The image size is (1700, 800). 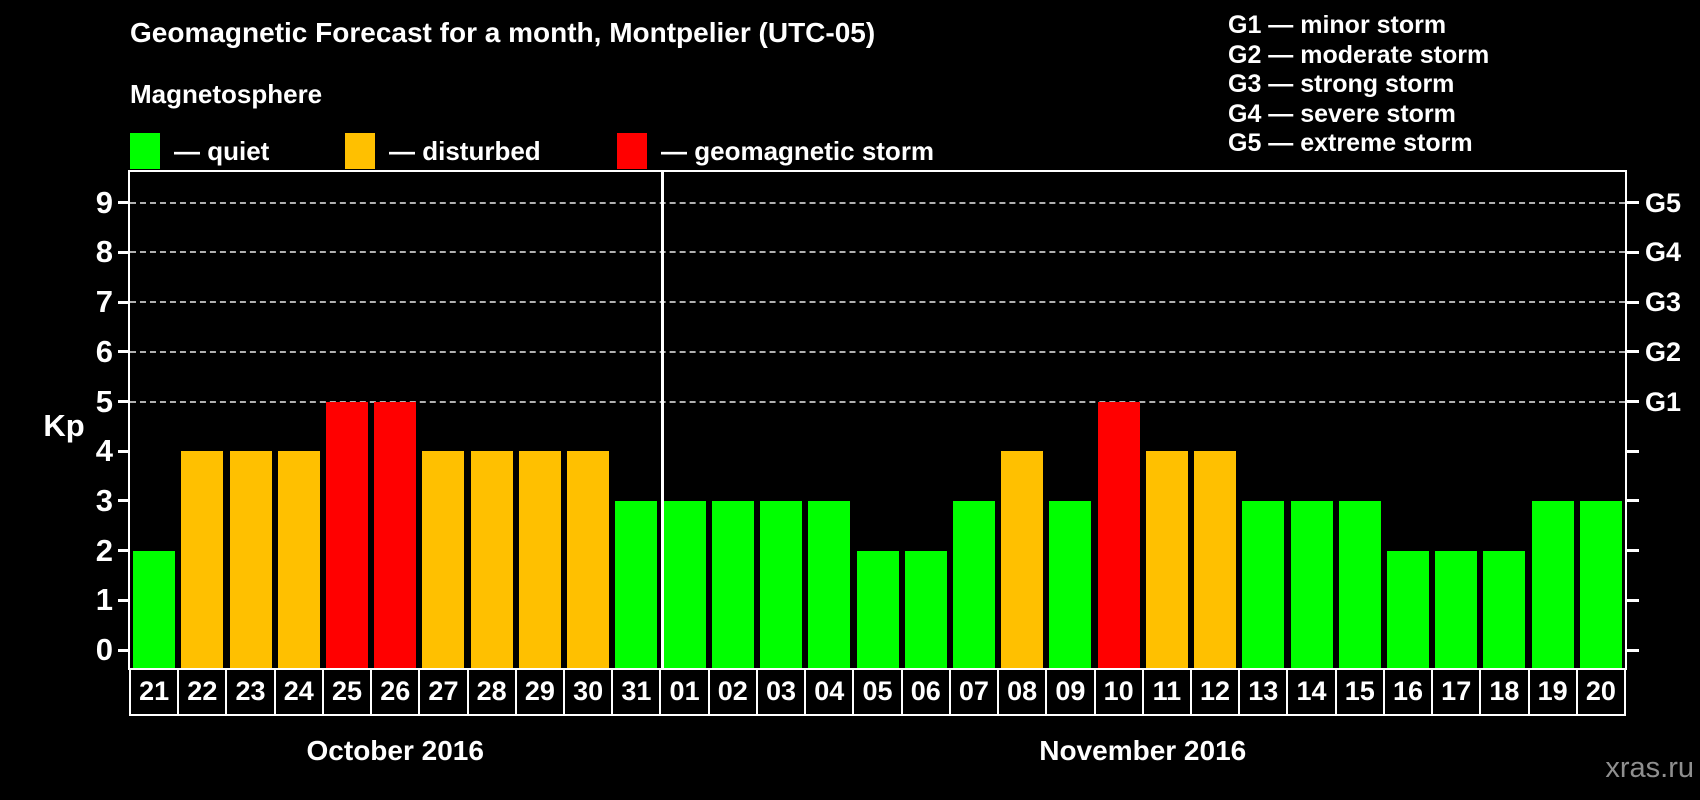 What do you see at coordinates (781, 692) in the screenshot?
I see `day-label-cell: 03` at bounding box center [781, 692].